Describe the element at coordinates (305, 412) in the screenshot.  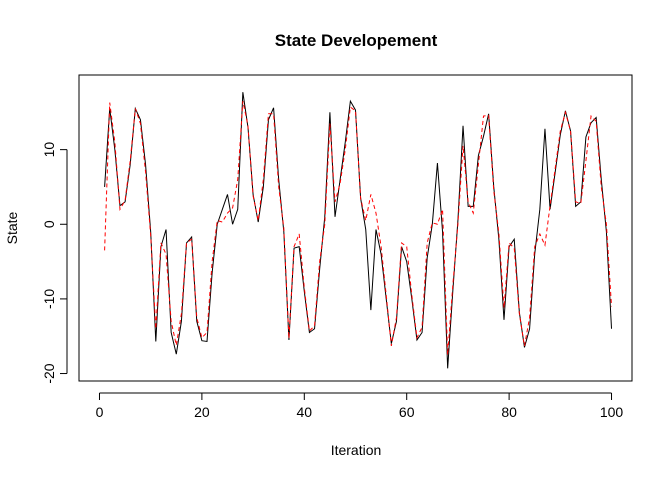
I see `x-tick-label: 40` at that location.